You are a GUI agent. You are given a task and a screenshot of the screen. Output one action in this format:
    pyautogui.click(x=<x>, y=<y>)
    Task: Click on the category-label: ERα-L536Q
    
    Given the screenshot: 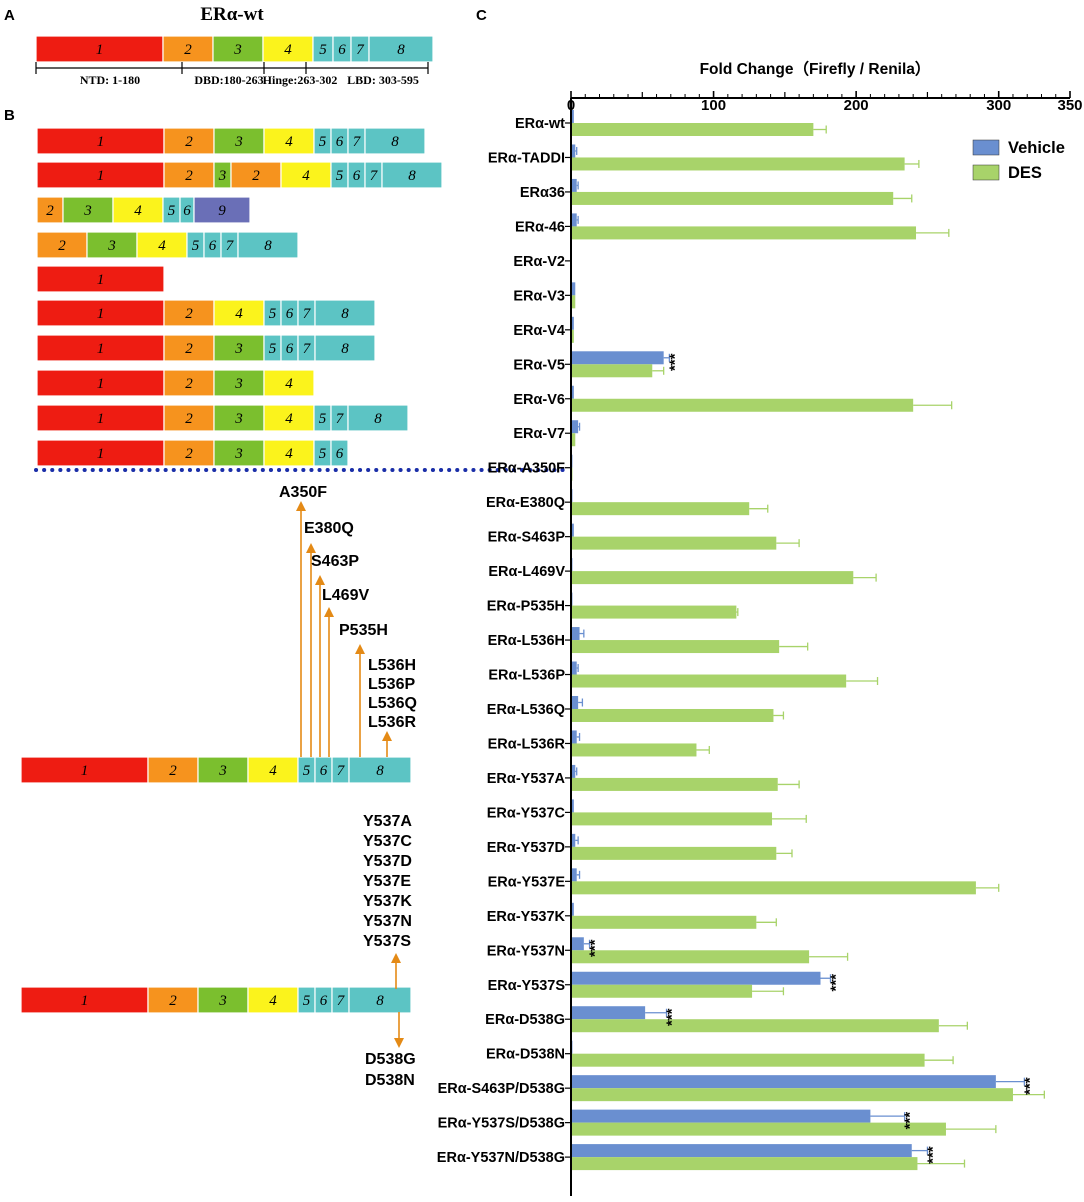 What is the action you would take?
    pyautogui.click(x=526, y=710)
    